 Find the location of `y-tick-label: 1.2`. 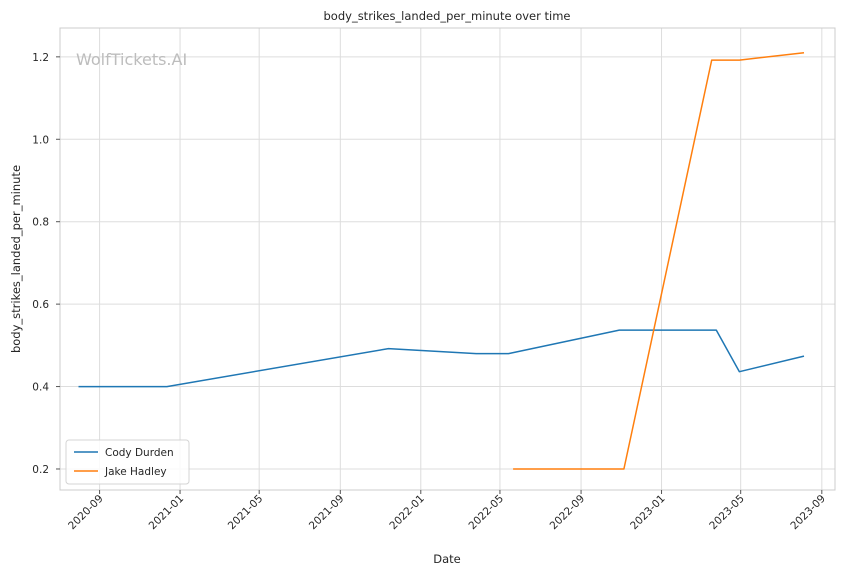

y-tick-label: 1.2 is located at coordinates (40, 58).